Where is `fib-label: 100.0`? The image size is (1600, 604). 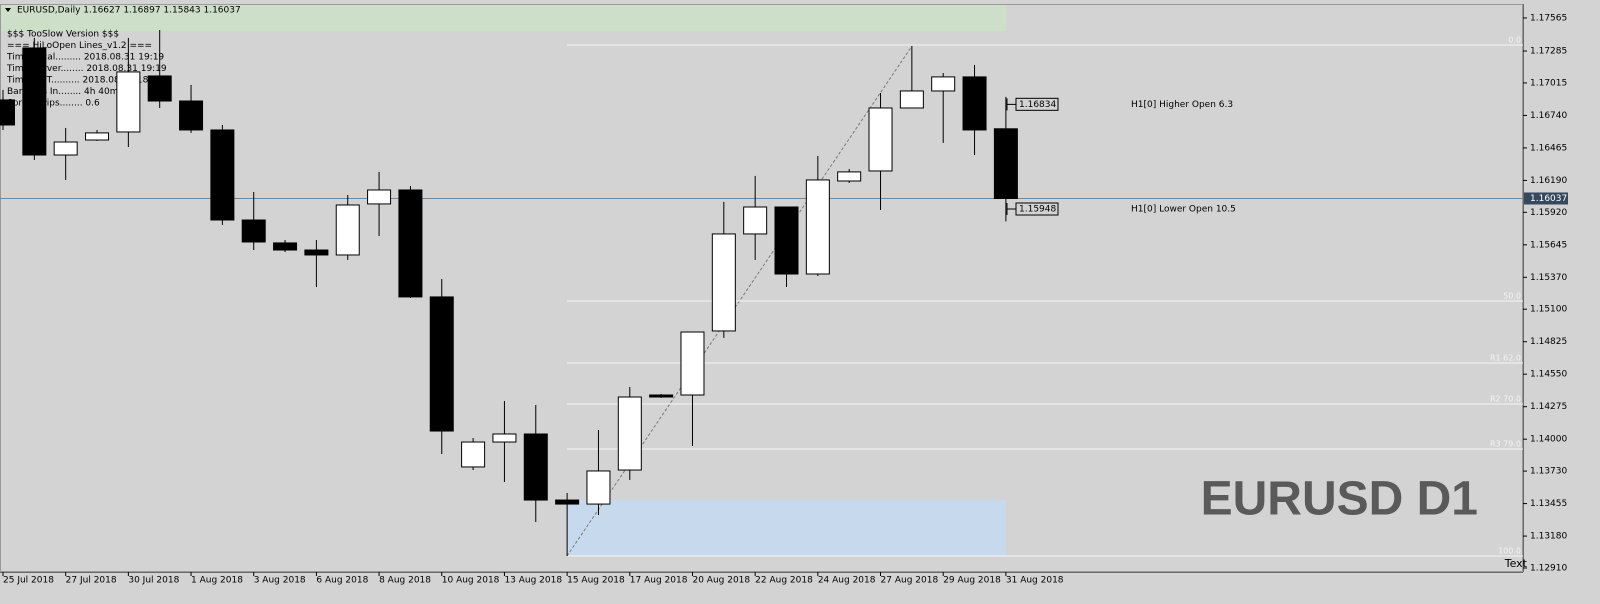 fib-label: 100.0 is located at coordinates (1509, 551).